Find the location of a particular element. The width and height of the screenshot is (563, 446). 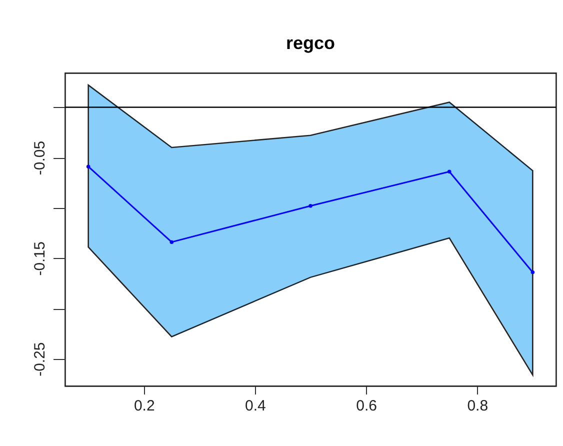

x-tick-label: 0.8 is located at coordinates (477, 406).